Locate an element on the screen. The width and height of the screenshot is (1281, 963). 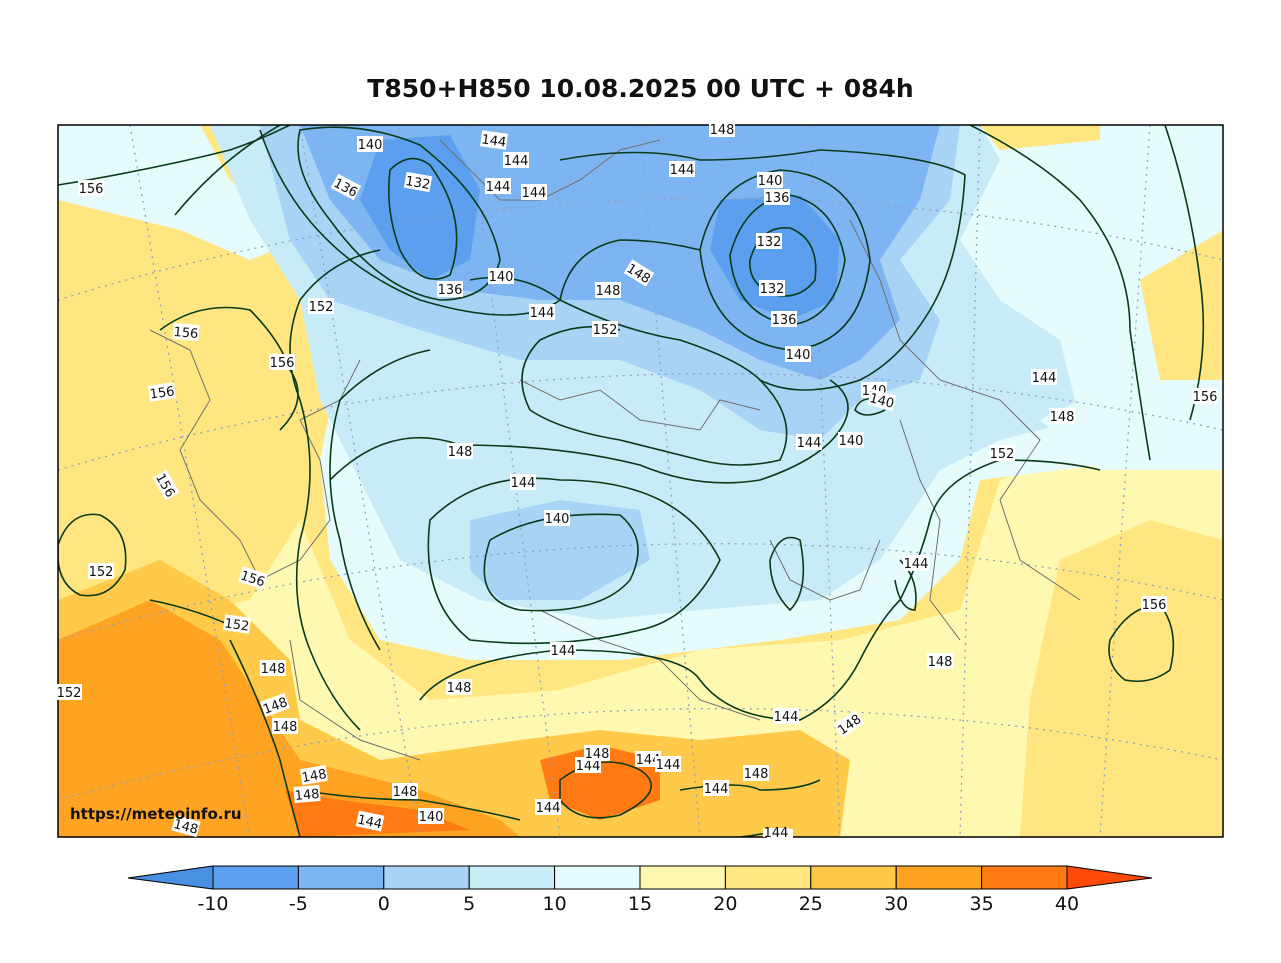
colorbar-tick-label: -5 is located at coordinates (298, 904).